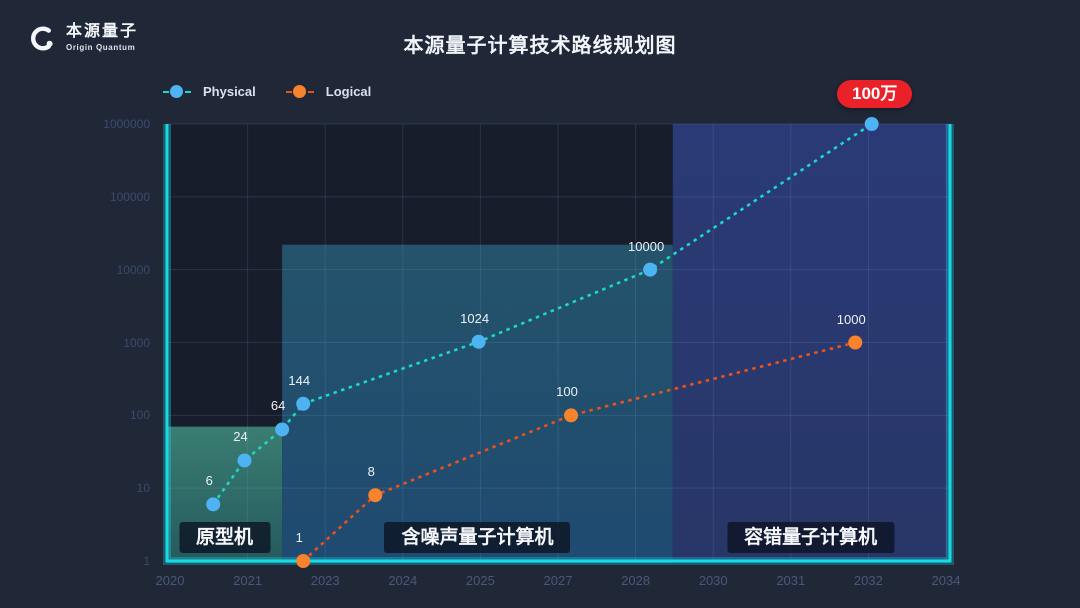  I want to click on legend-item-logical: Logical, so click(328, 91).